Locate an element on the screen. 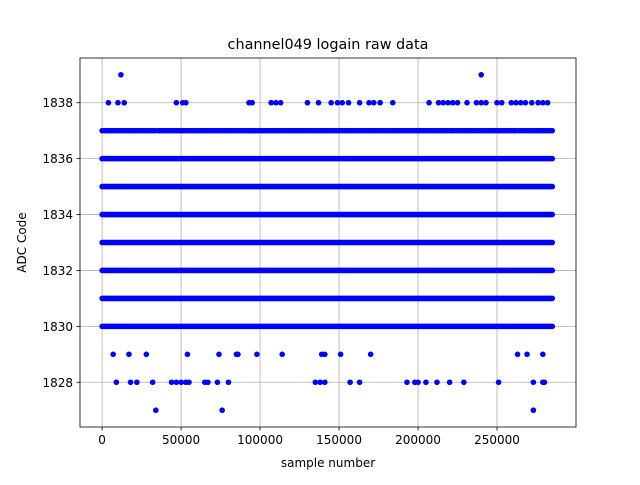 The width and height of the screenshot is (640, 485). y-tick-label: 1830 is located at coordinates (57, 327).